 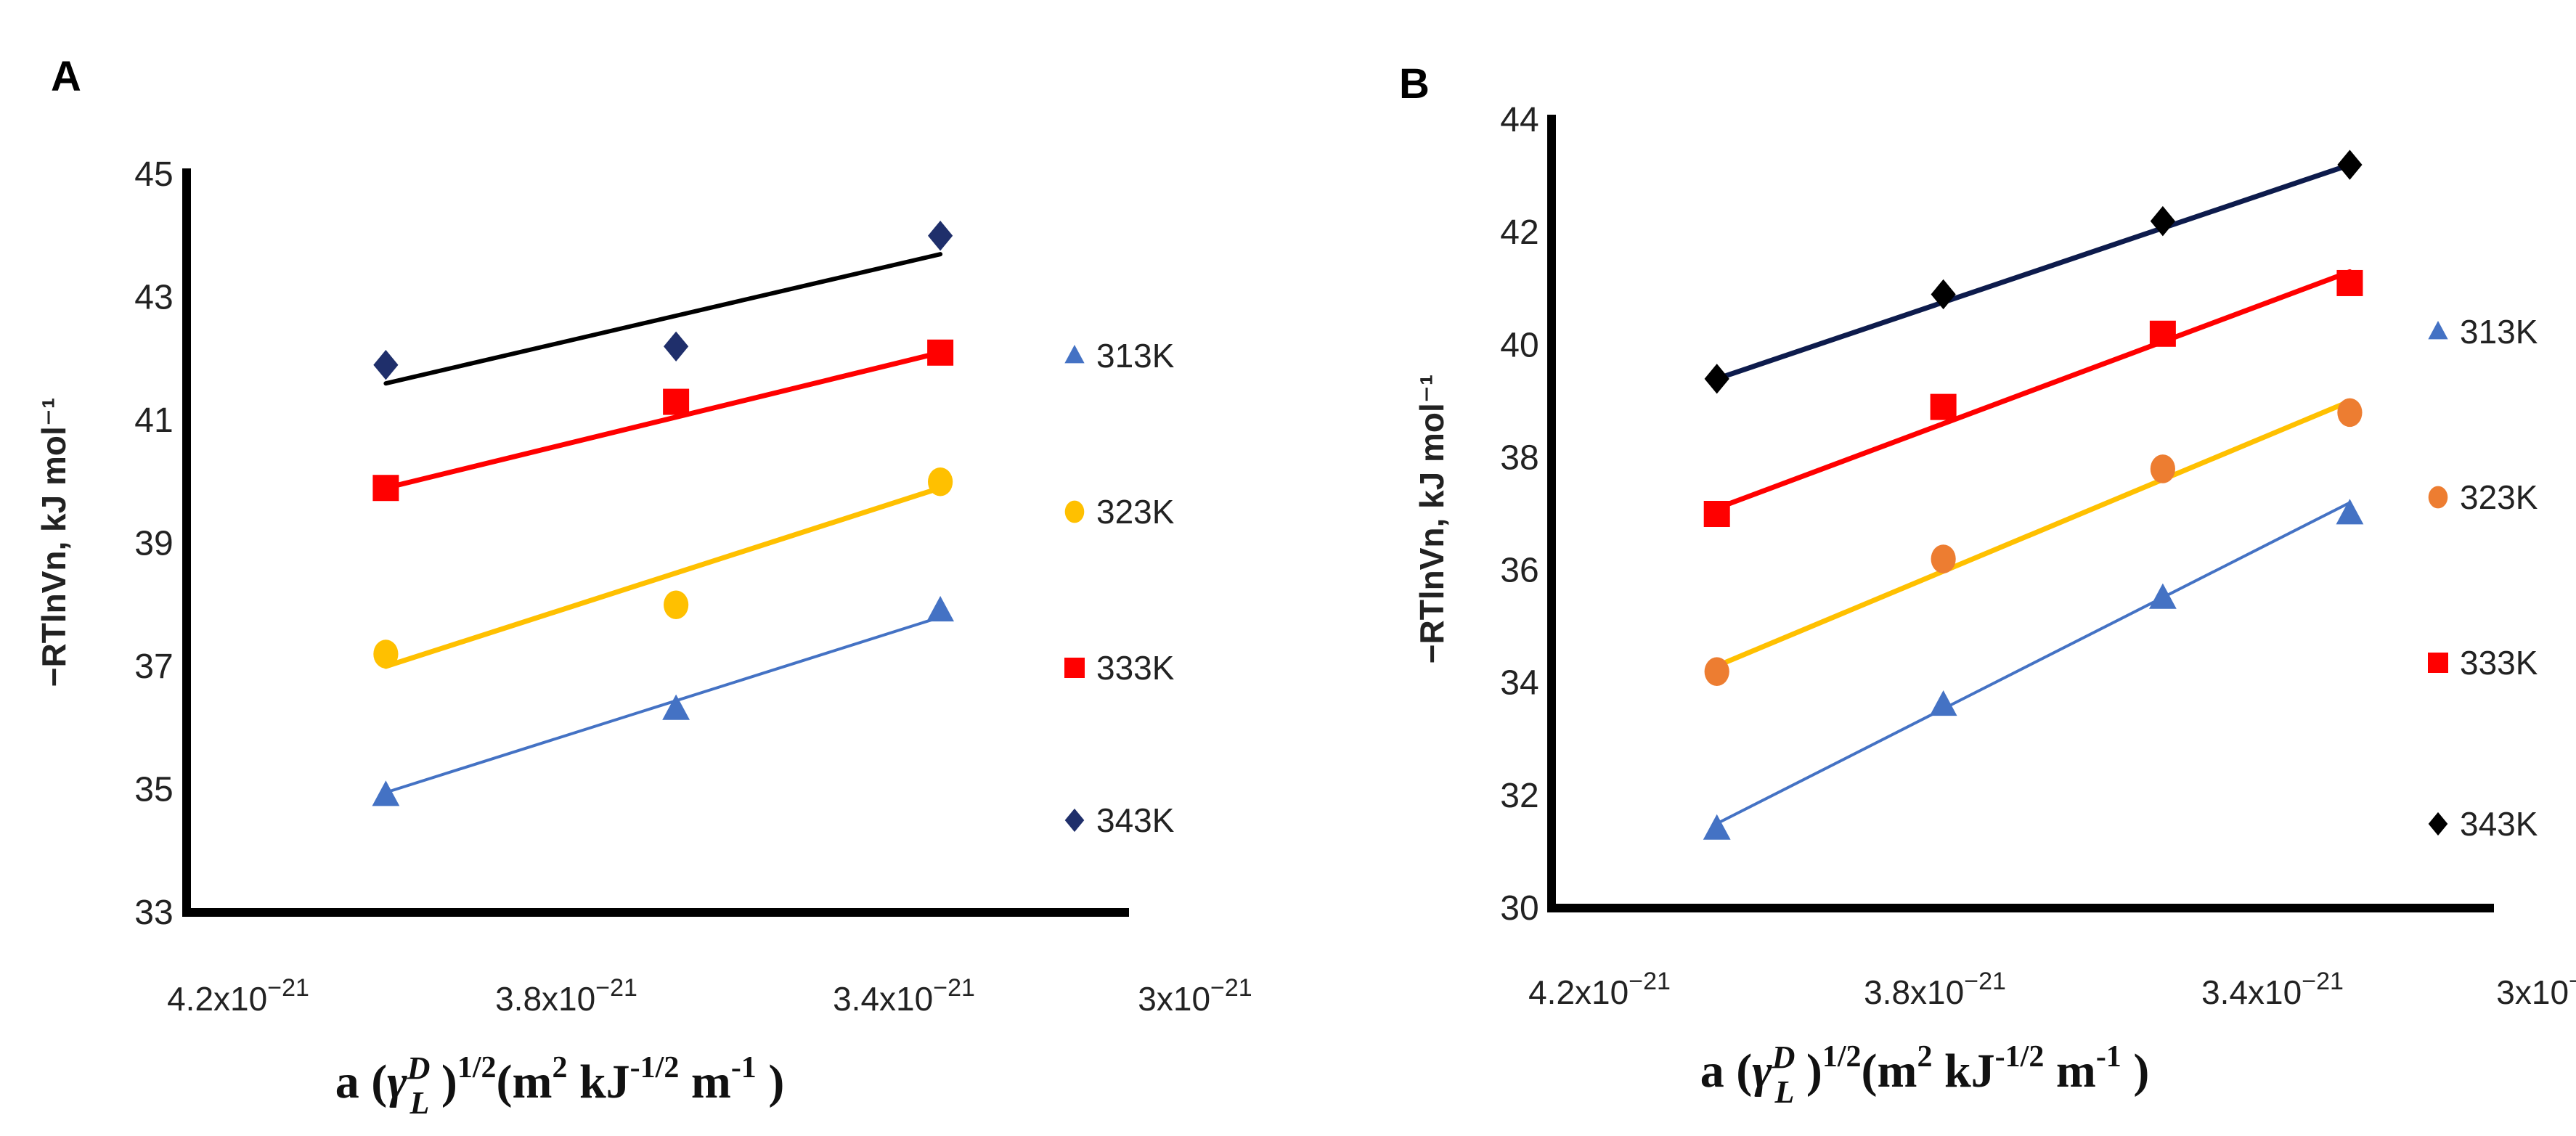 What do you see at coordinates (560, 1085) in the screenshot?
I see `panel-a-x-axis-label: a (γD L )1/2(m2 kJ-1/2 m-1 )` at bounding box center [560, 1085].